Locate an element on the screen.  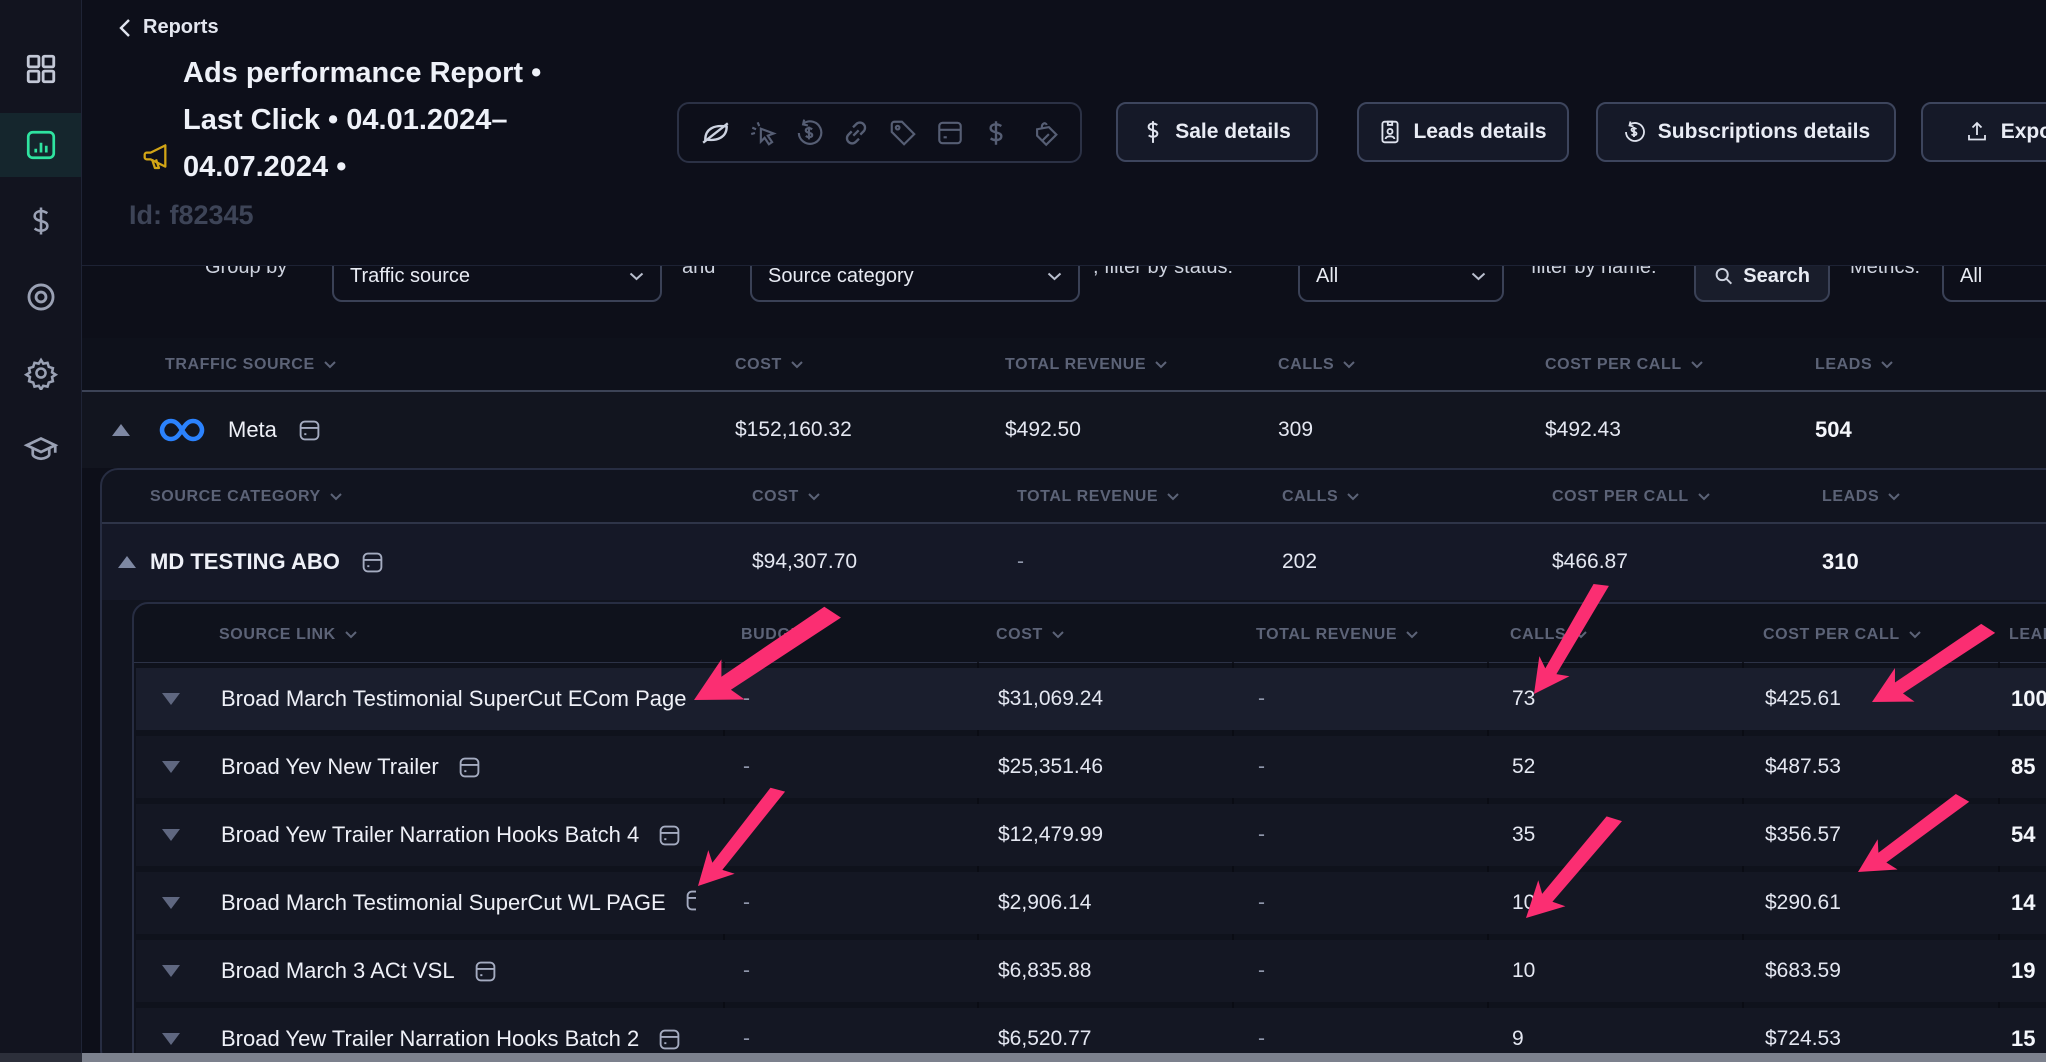
calls-cell: 52 is located at coordinates (1524, 766).